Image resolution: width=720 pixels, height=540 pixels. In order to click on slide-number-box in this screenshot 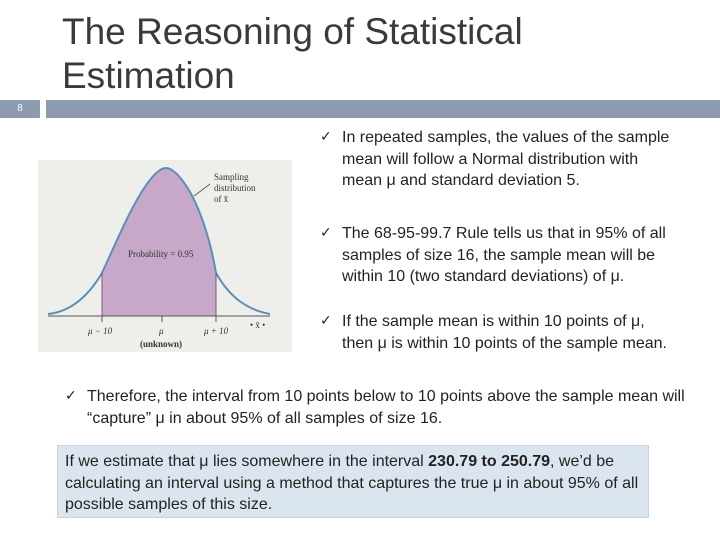, I will do `click(20, 109)`.